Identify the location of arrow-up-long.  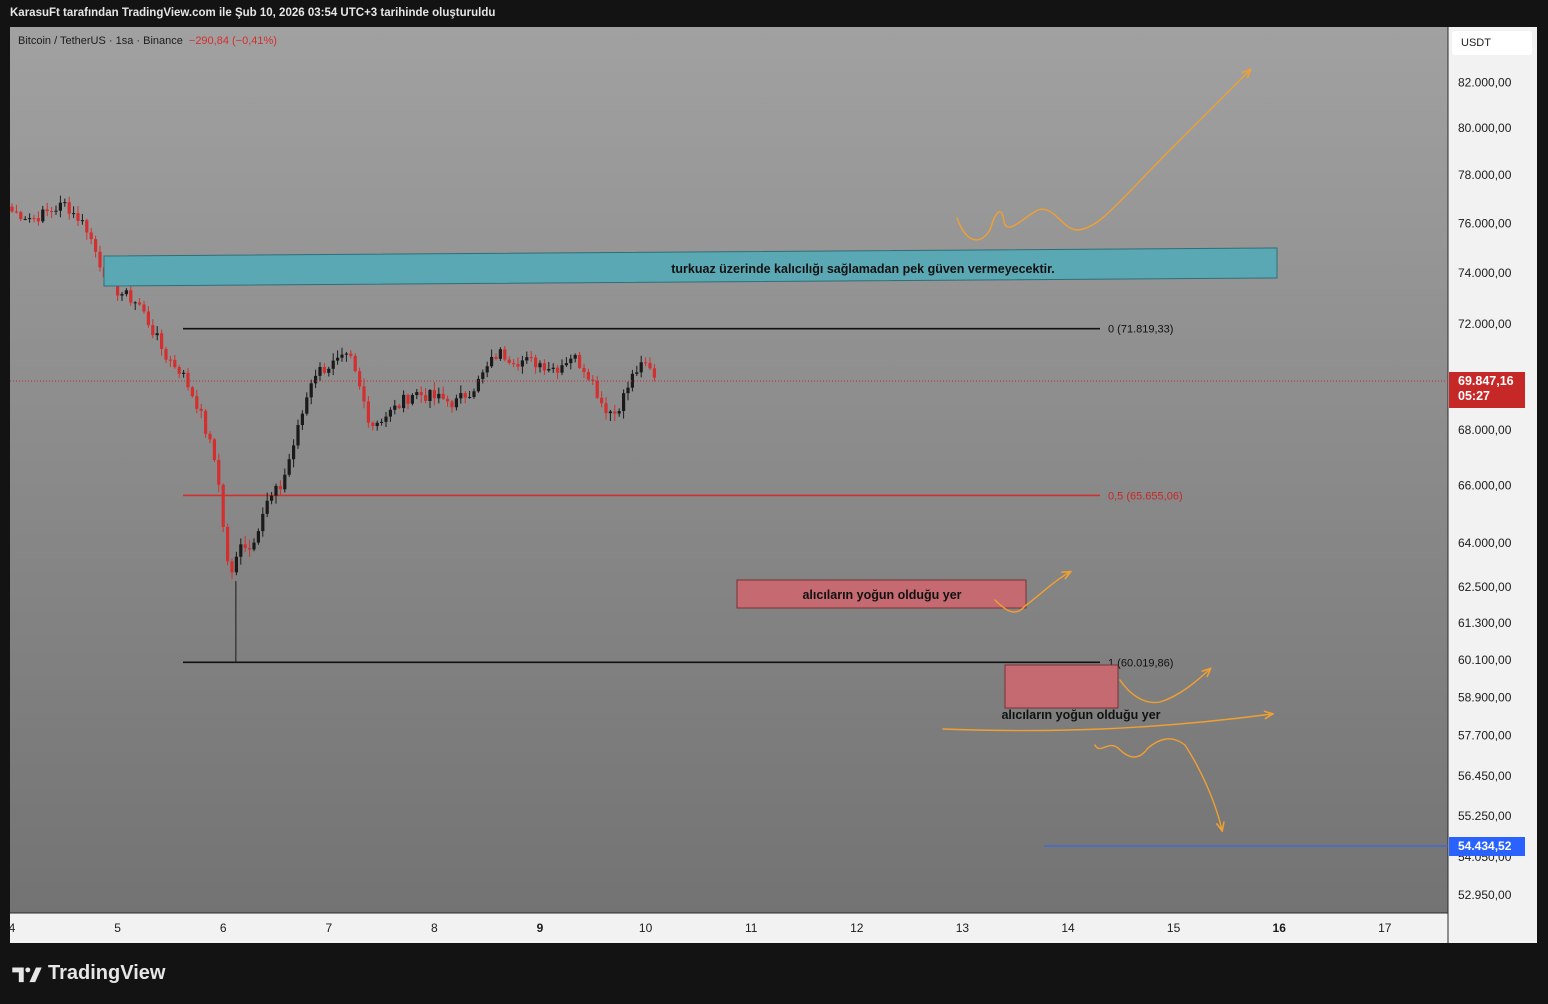
(1103, 155).